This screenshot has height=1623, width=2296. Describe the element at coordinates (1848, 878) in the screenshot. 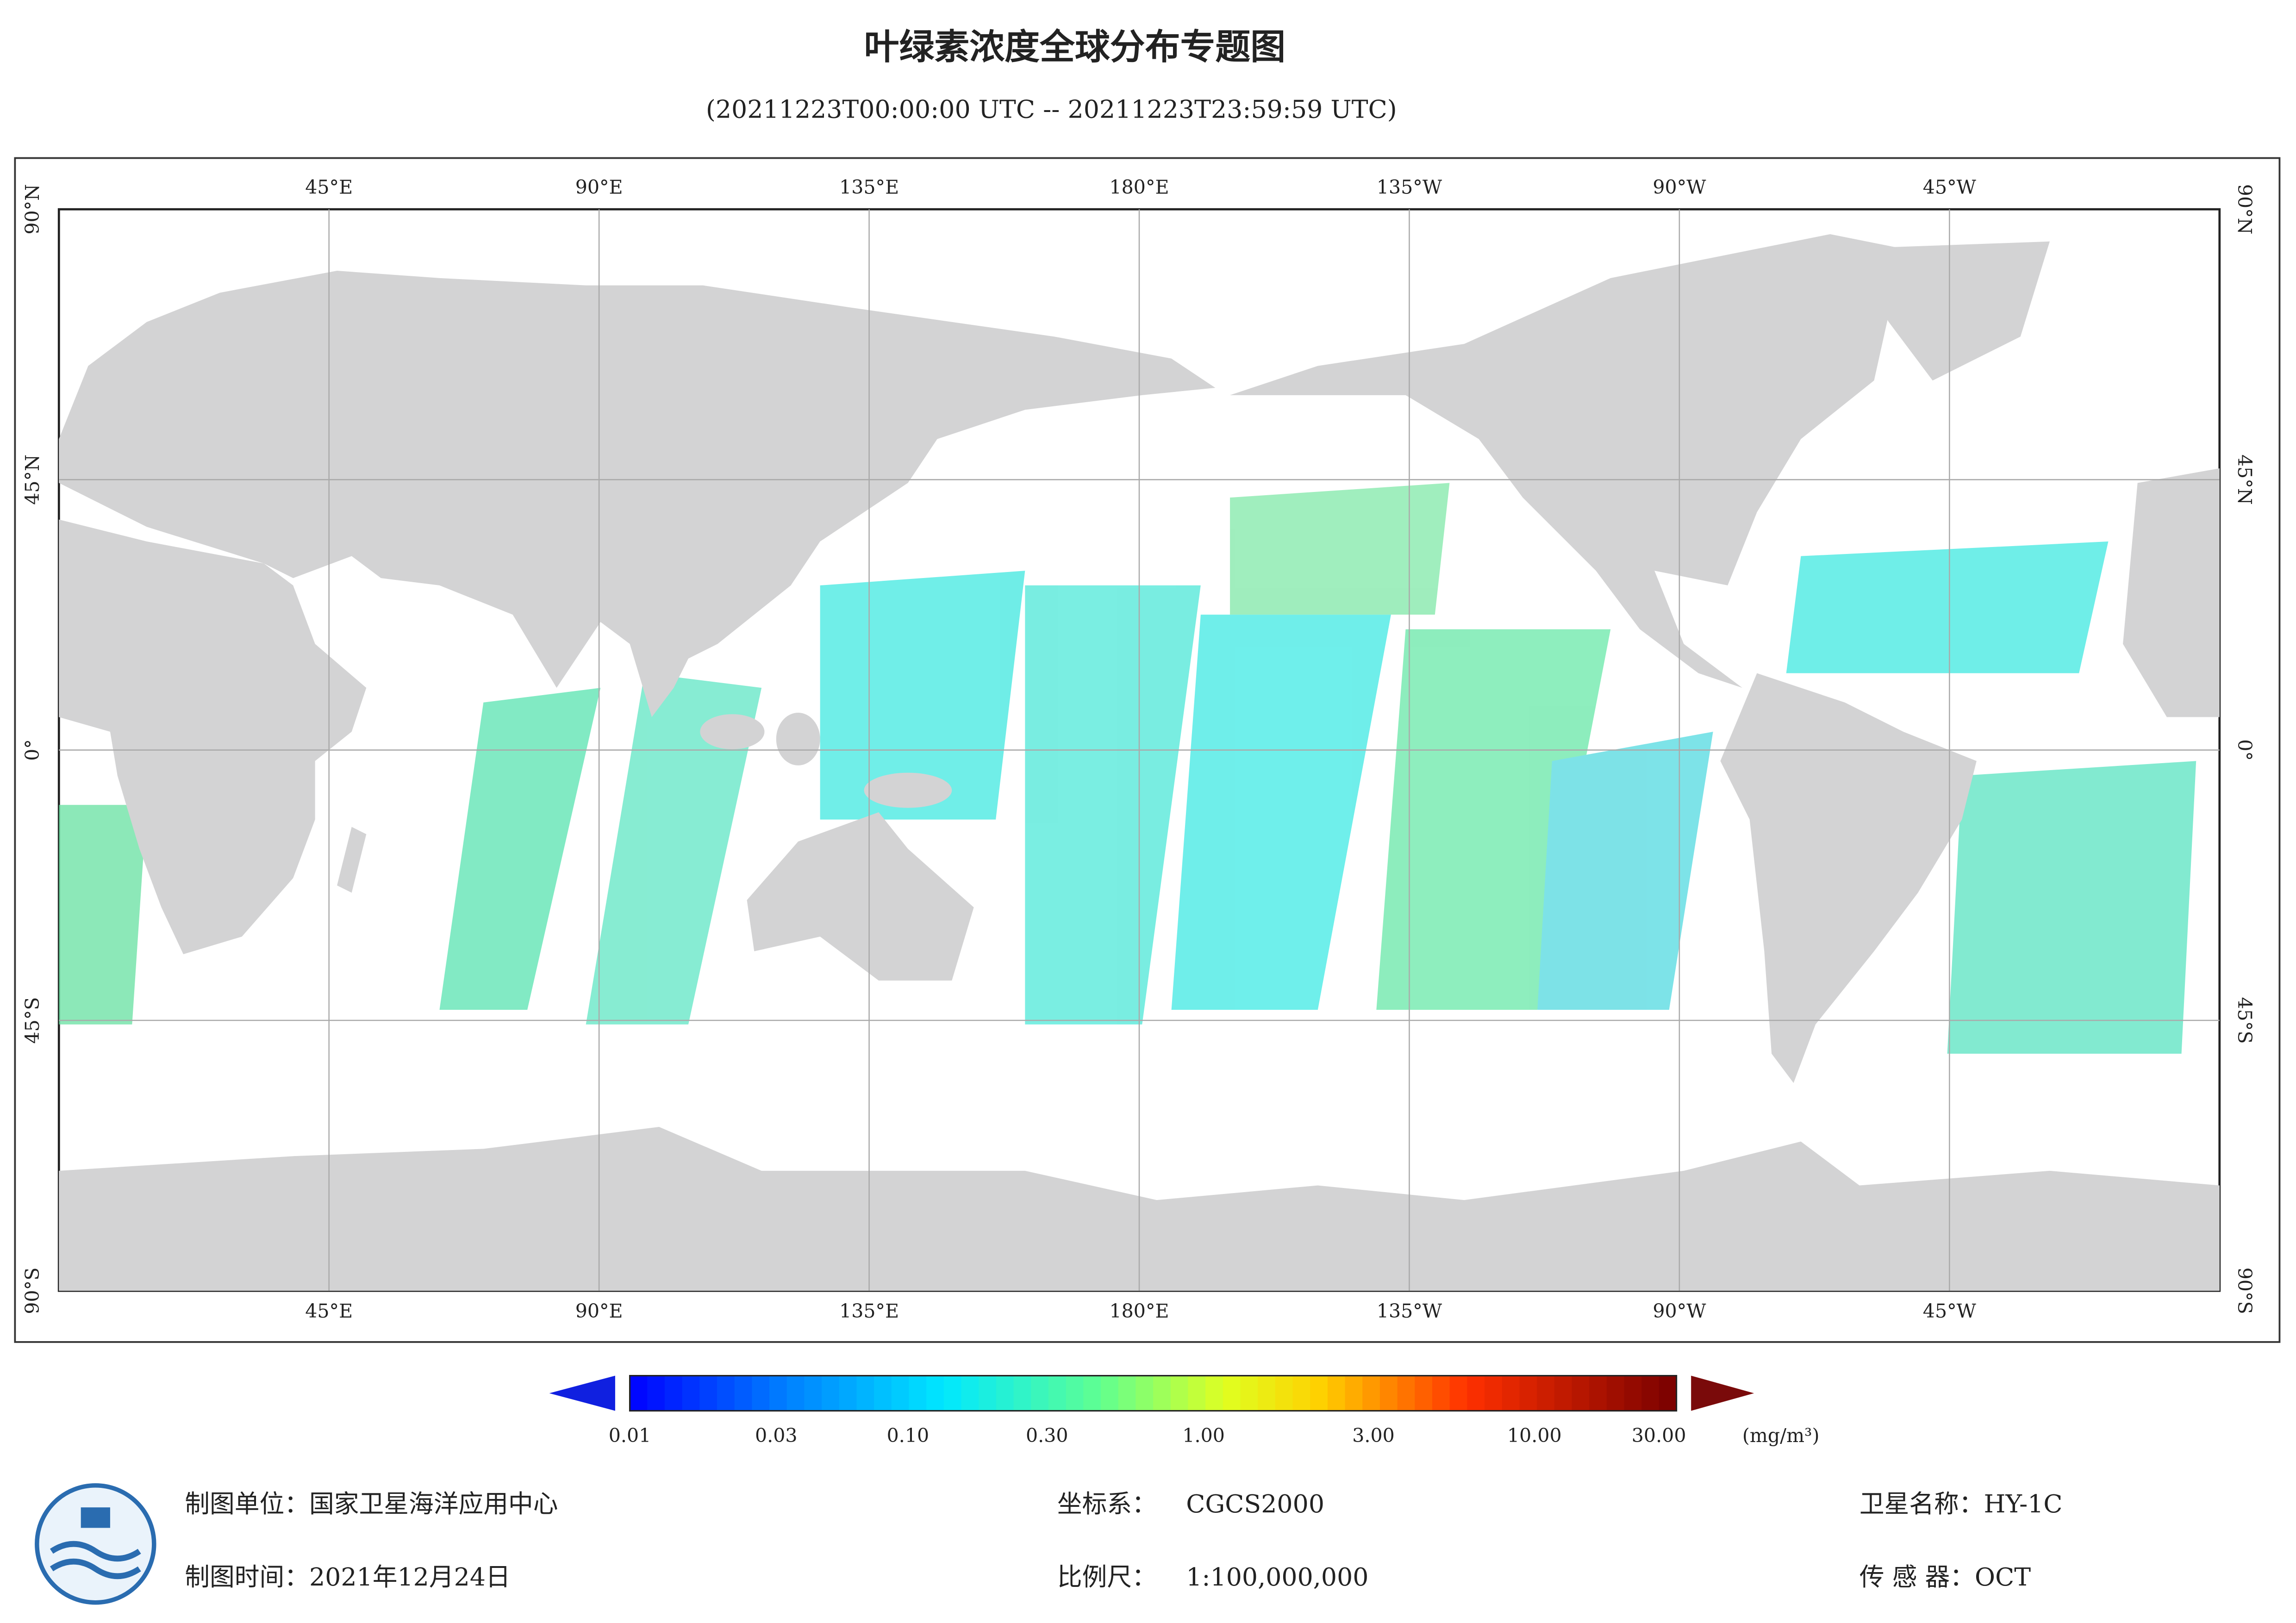

I see `south-america` at that location.